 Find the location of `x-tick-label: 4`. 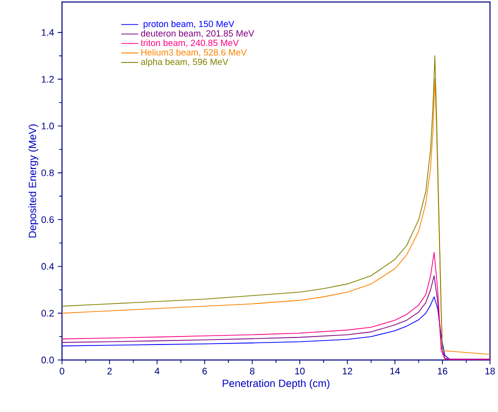

x-tick-label: 4 is located at coordinates (157, 371).